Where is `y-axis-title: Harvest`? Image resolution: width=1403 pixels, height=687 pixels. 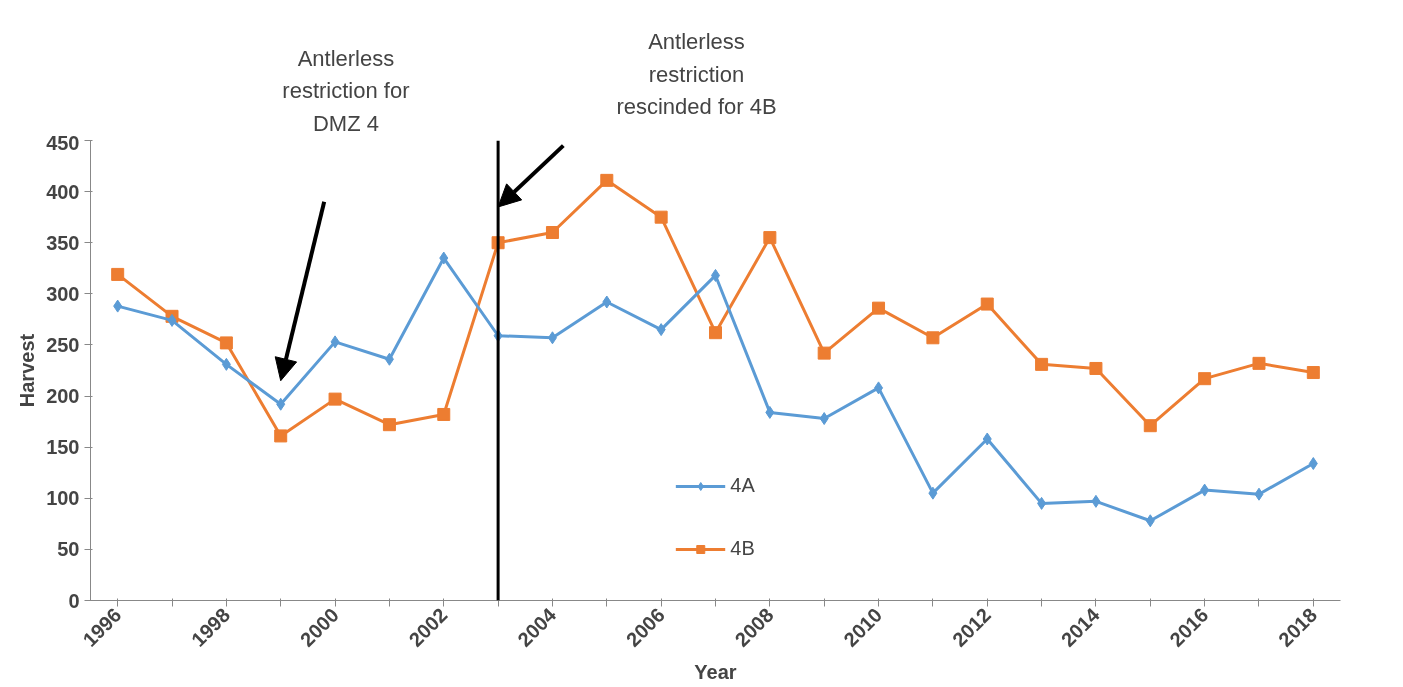
y-axis-title: Harvest is located at coordinates (27, 370).